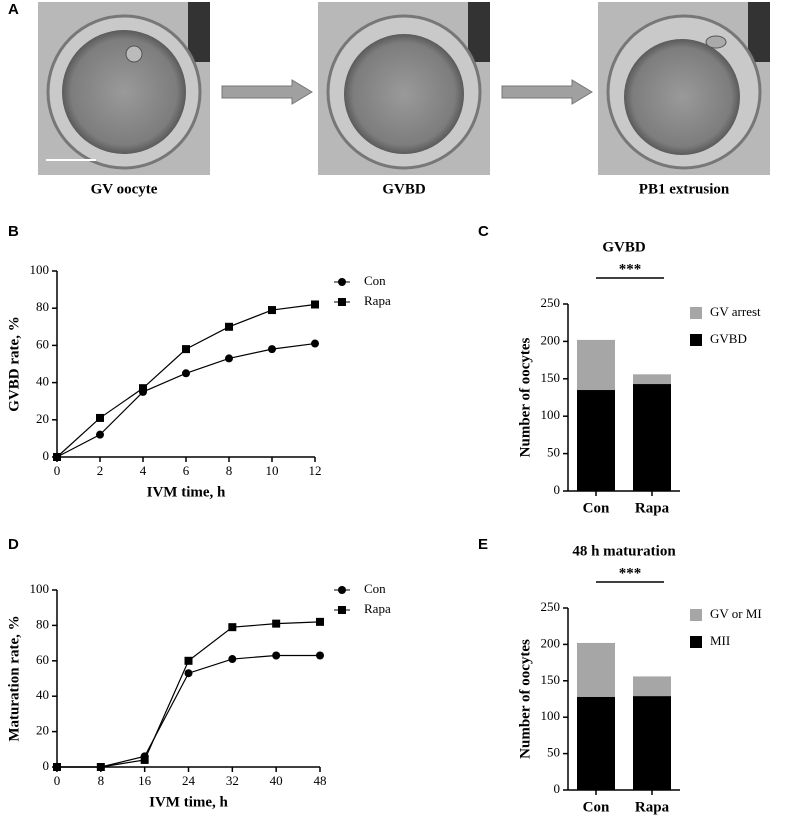 This screenshot has width=800, height=826. Describe the element at coordinates (375, 588) in the screenshot. I see `legend-label: Con` at that location.